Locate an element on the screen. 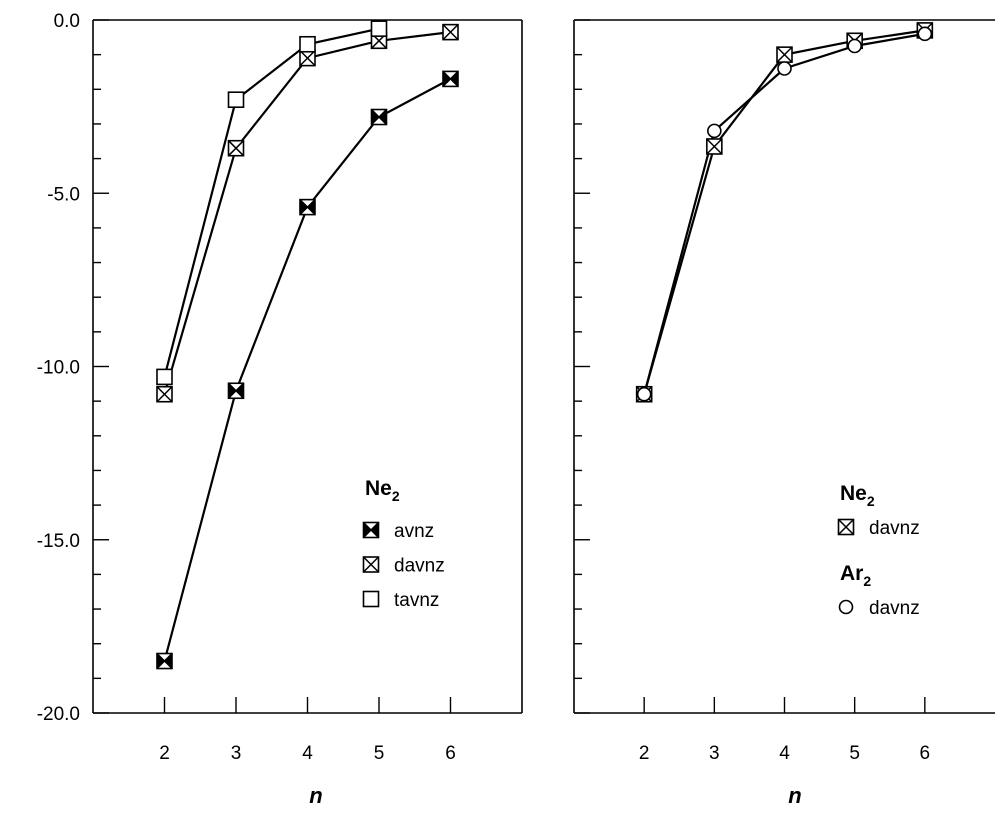 This screenshot has width=995, height=823. legend-label: tavnz is located at coordinates (416, 600).